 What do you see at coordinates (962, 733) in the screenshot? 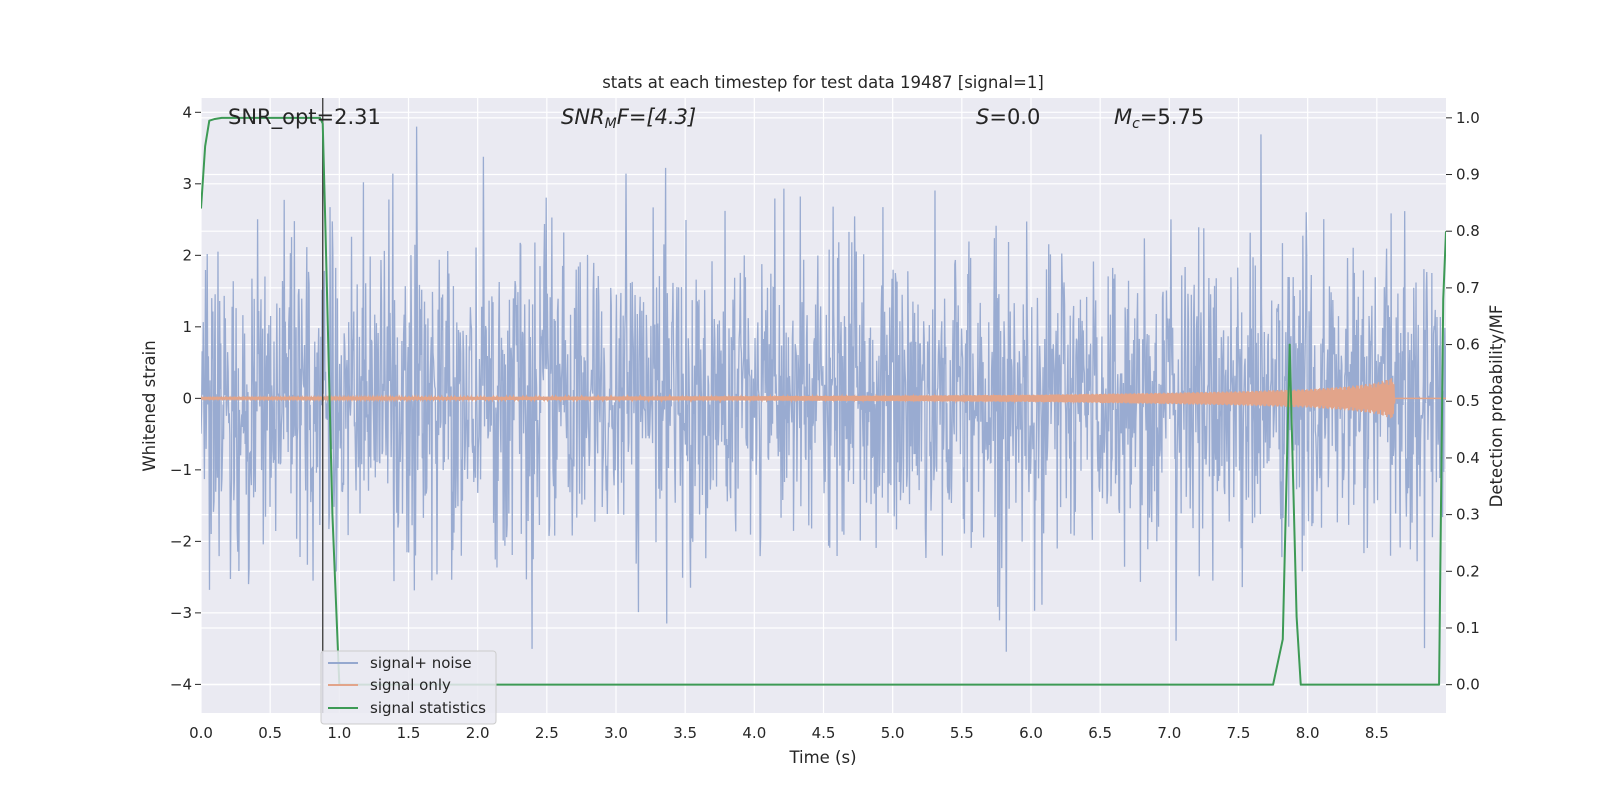
I see `x-tick-label: 5.5` at bounding box center [962, 733].